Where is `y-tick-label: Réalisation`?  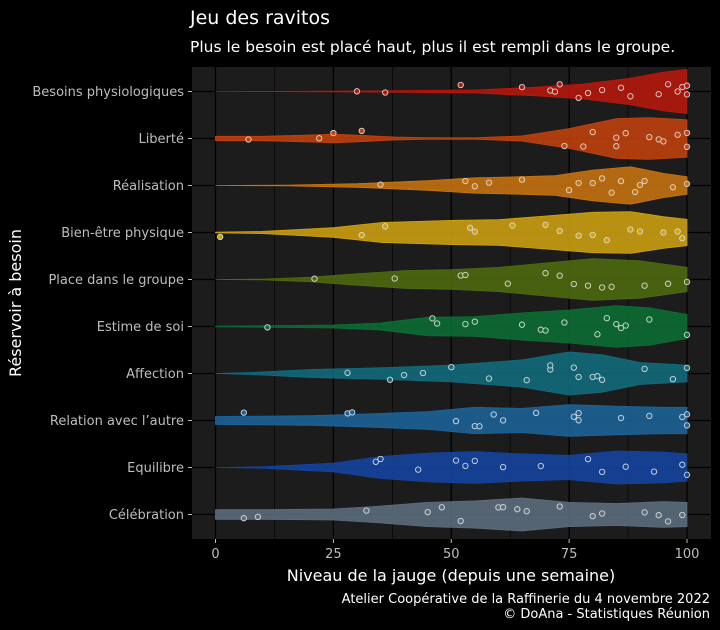 y-tick-label: Réalisation is located at coordinates (148, 186).